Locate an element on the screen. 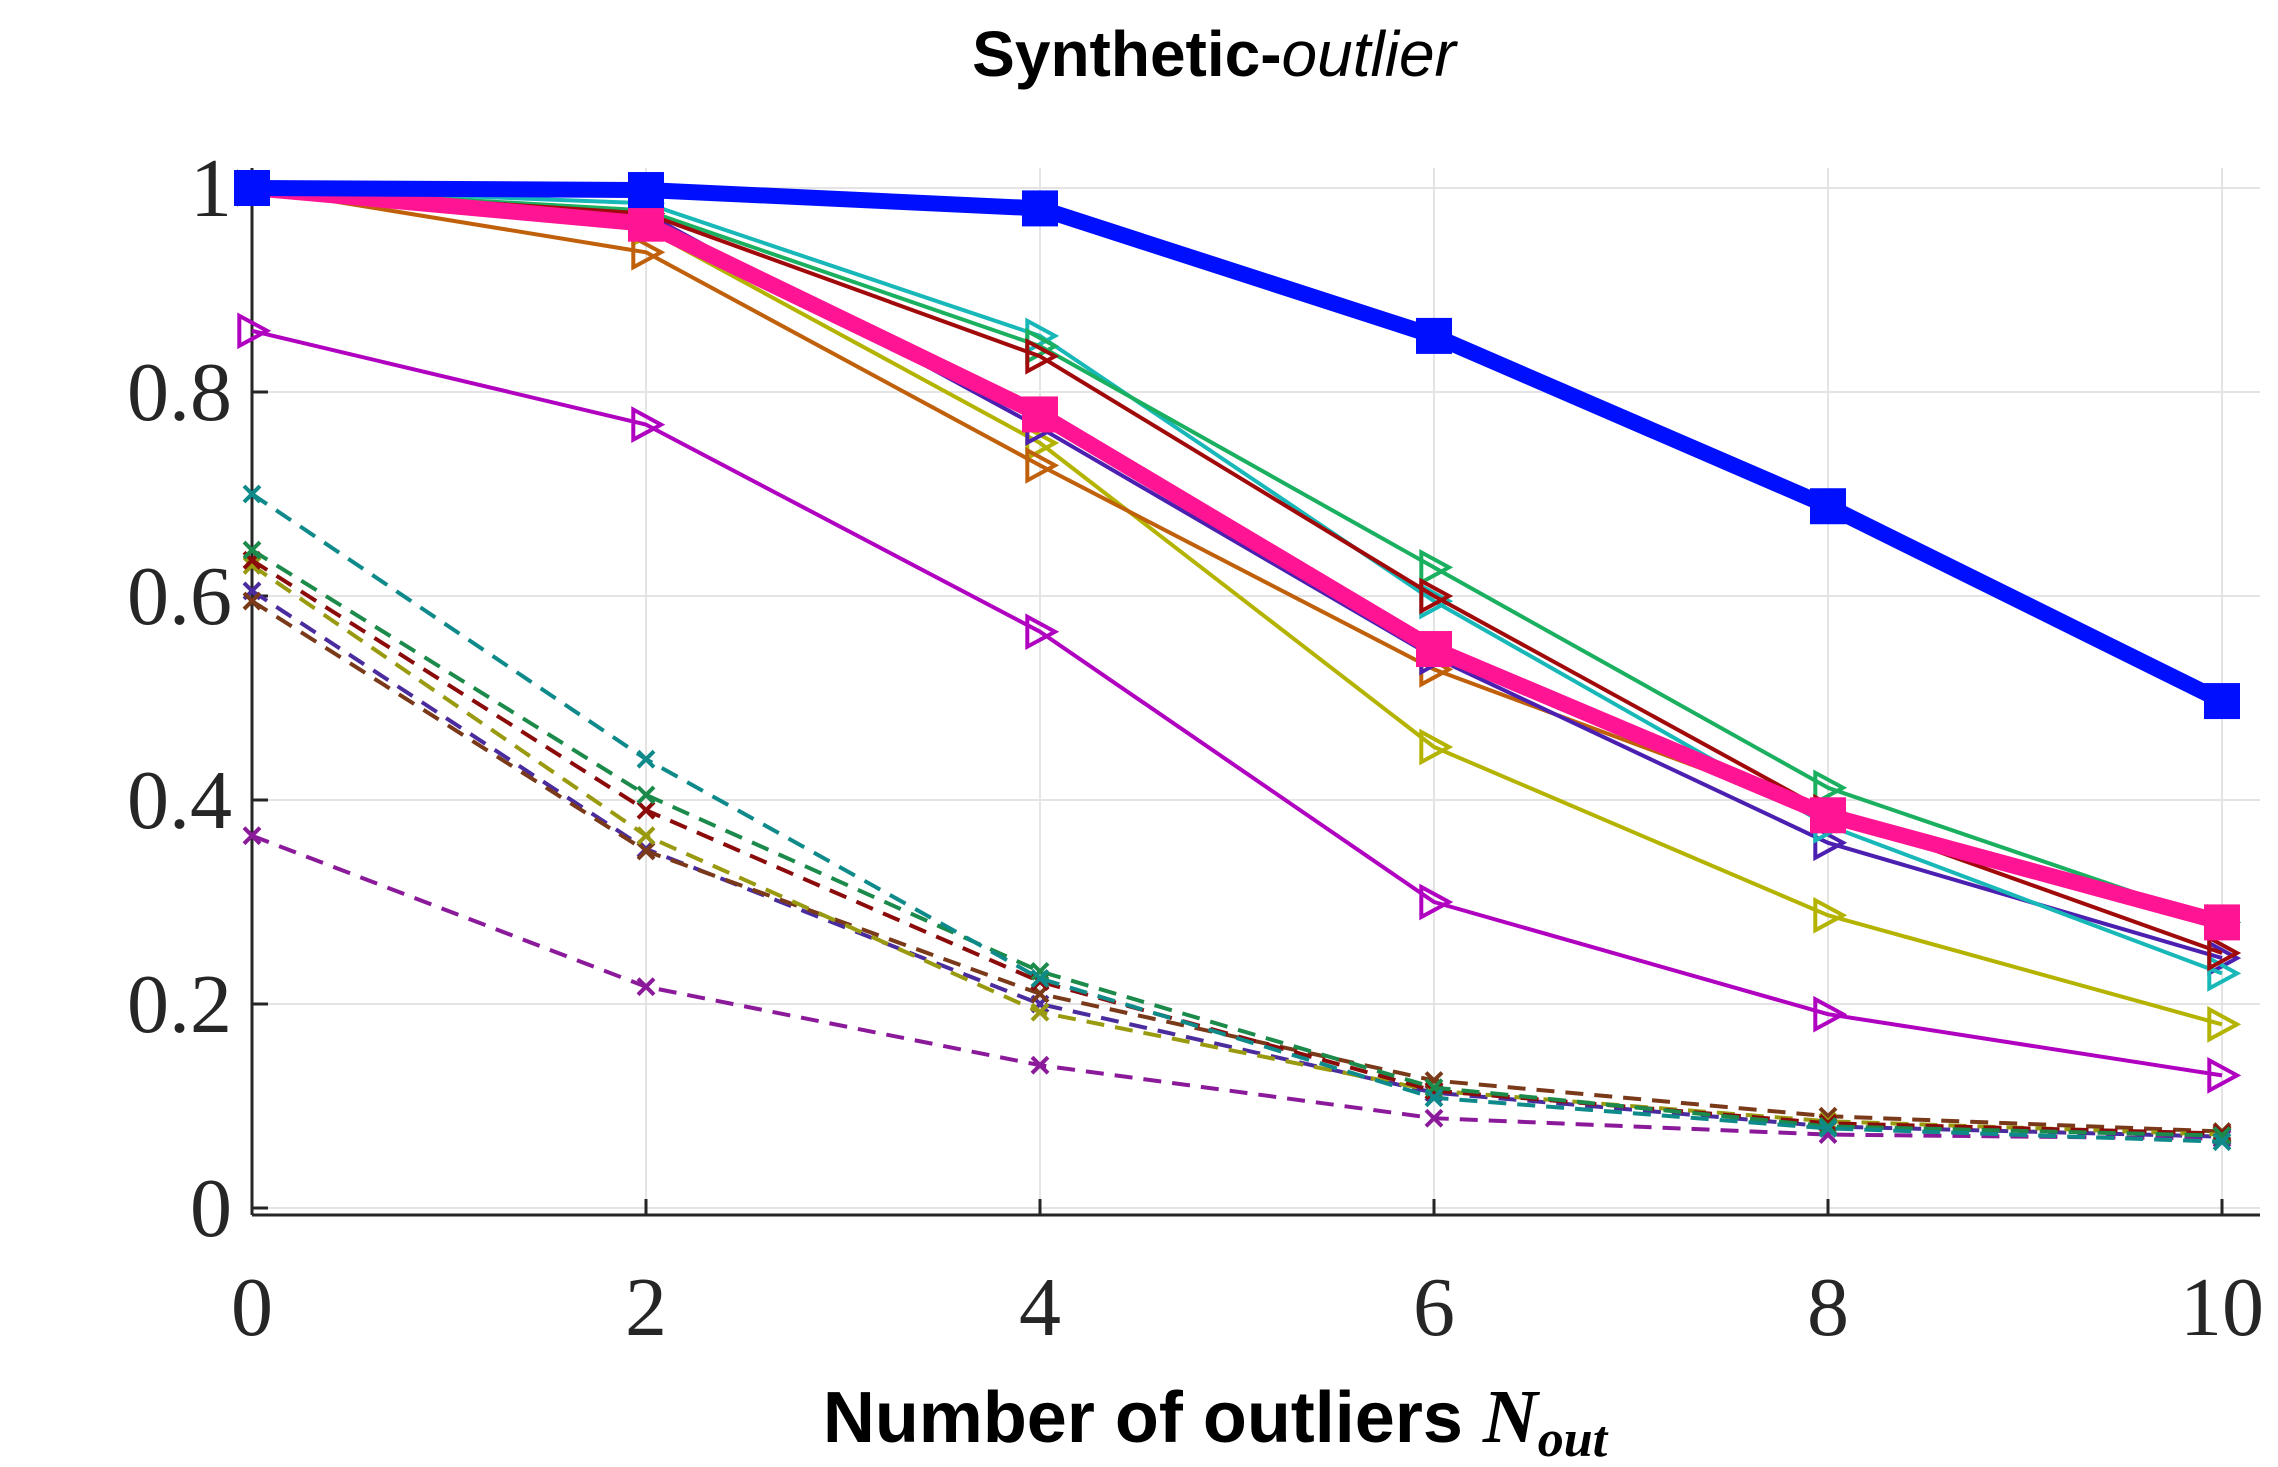 This screenshot has width=2278, height=1467. chart-title-italic: outlier is located at coordinates (1370, 54).